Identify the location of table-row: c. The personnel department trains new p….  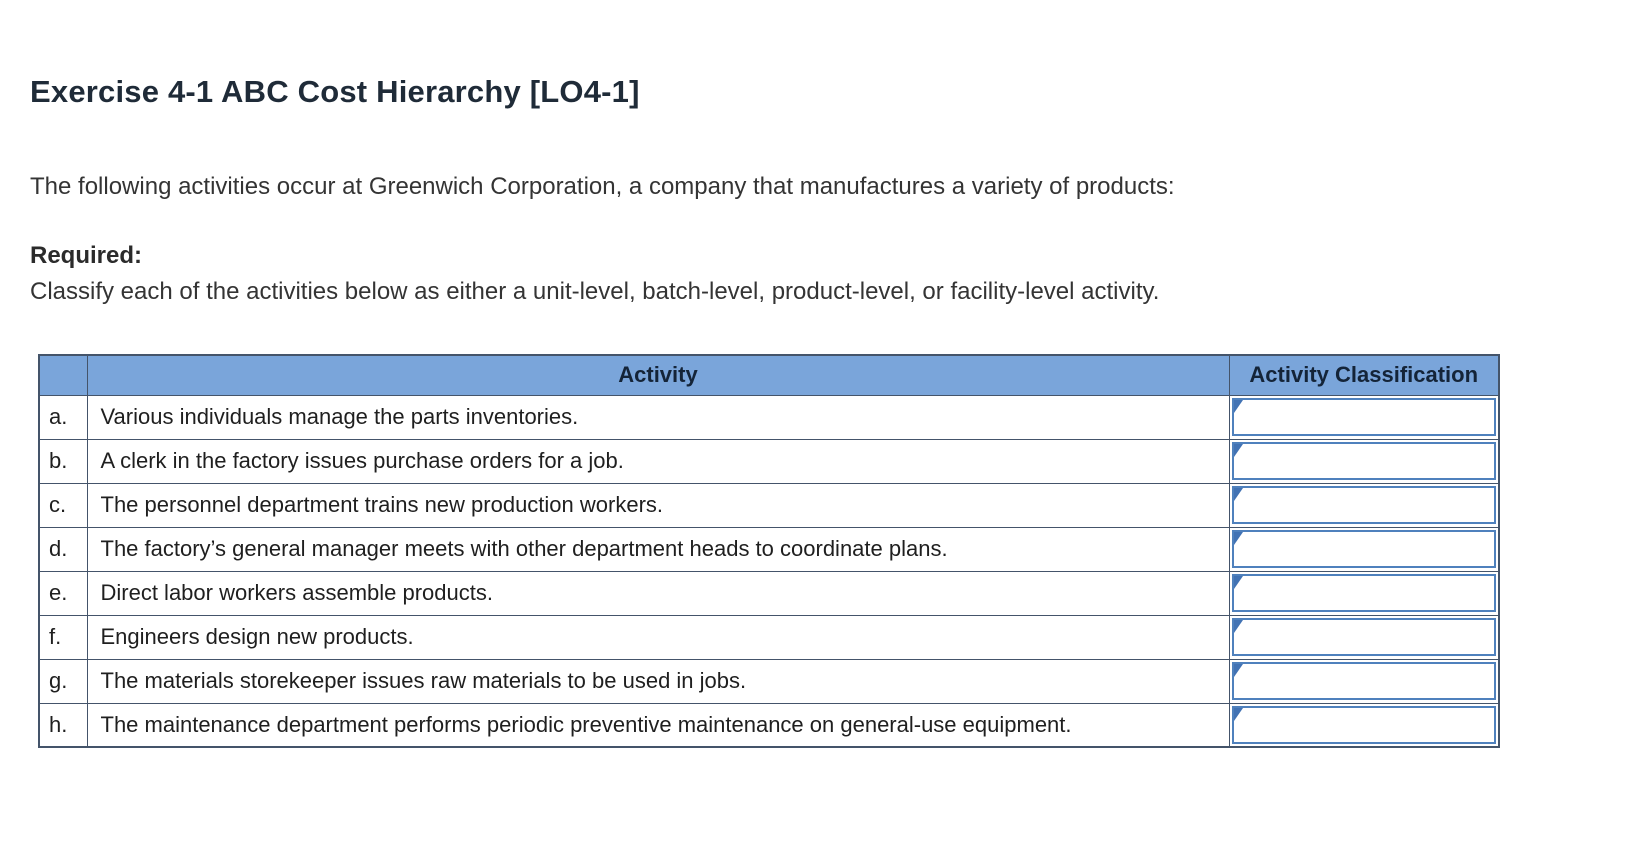
(769, 505).